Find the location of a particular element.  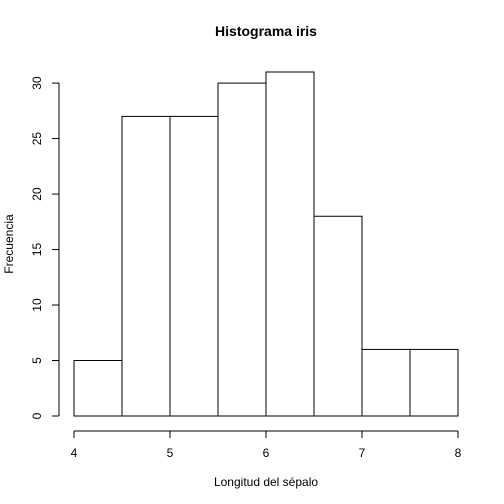

x-tick-label: 4 is located at coordinates (74, 453).